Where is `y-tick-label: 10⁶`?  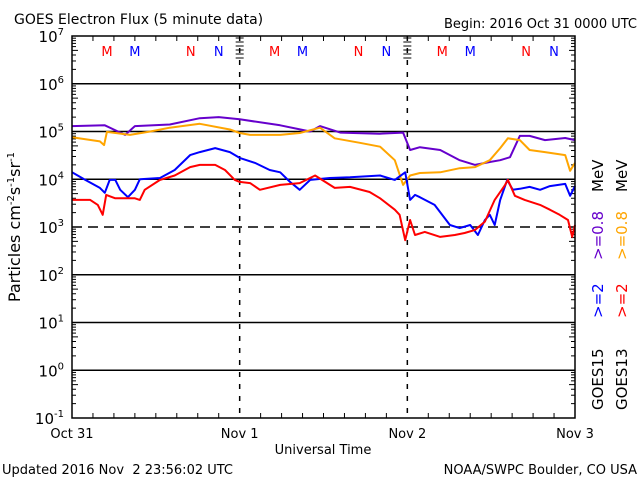 y-tick-label: 10⁶ is located at coordinates (51, 84).